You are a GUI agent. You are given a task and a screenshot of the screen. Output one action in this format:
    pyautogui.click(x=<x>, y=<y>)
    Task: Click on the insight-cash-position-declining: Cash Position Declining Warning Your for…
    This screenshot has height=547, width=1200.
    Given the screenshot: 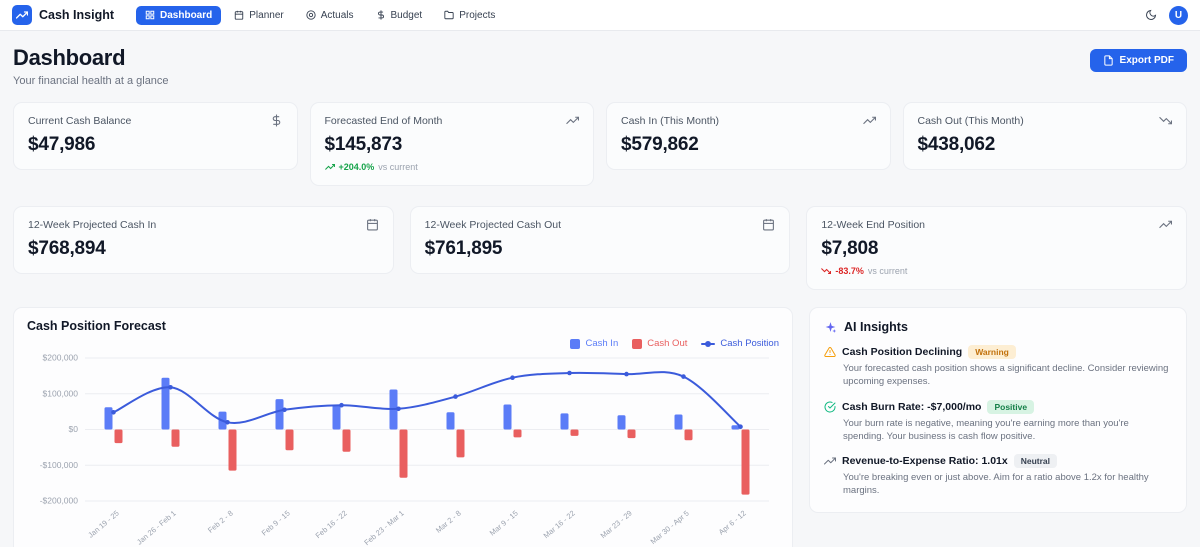 What is the action you would take?
    pyautogui.click(x=998, y=367)
    